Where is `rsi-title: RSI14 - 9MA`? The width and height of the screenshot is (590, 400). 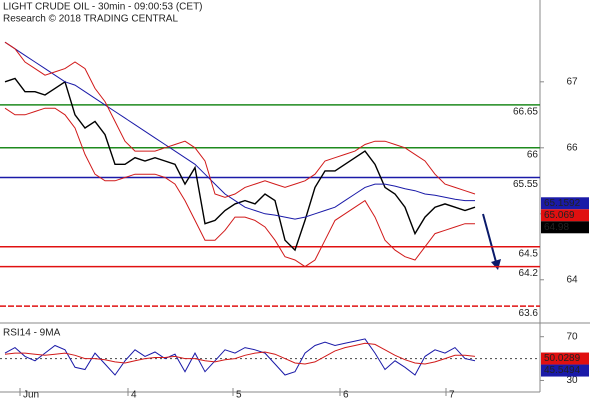
rsi-title: RSI14 - 9MA is located at coordinates (32, 333).